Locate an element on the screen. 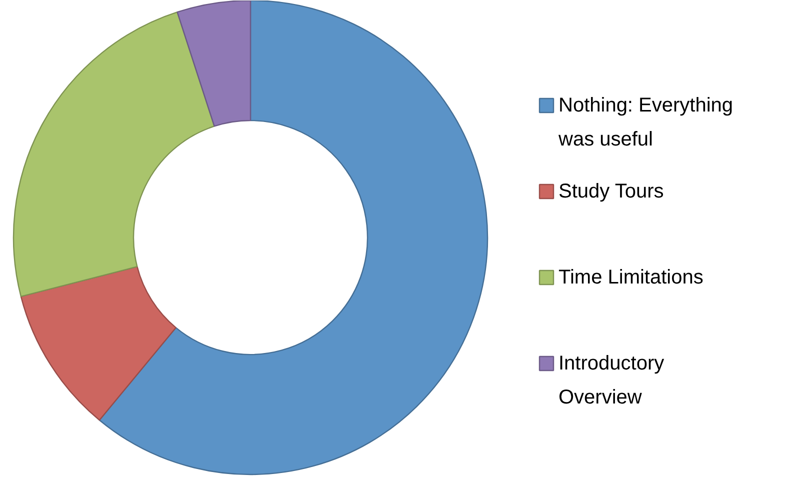 The image size is (785, 486). legend-label: Introductory Overview is located at coordinates (611, 380).